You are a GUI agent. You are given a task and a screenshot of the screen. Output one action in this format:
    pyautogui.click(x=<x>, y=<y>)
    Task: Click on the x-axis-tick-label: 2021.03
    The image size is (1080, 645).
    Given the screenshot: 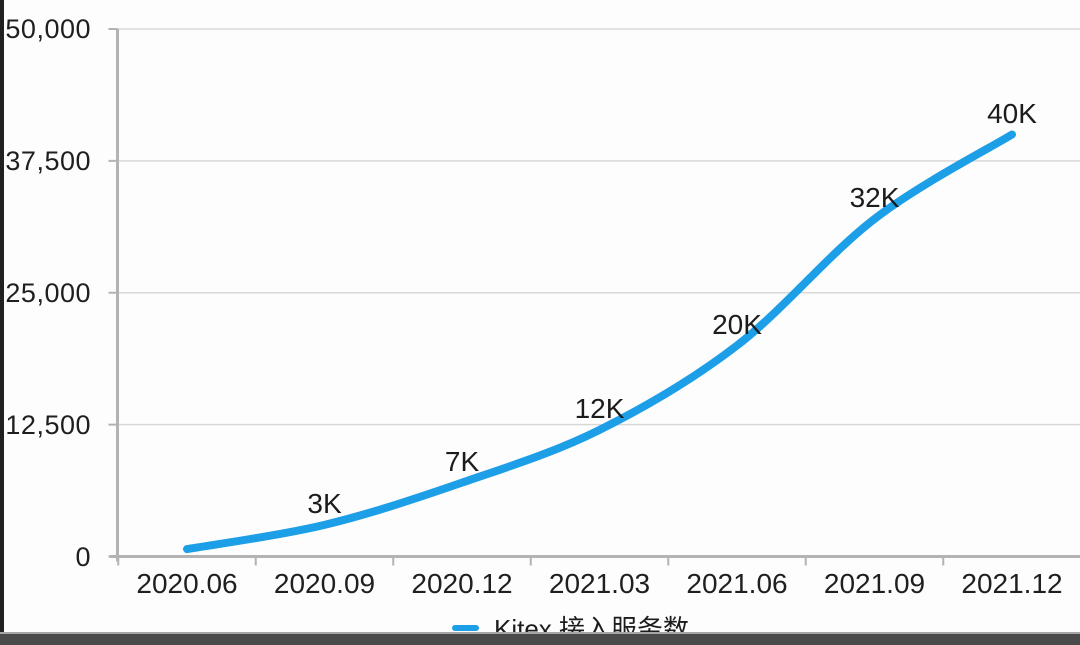 What is the action you would take?
    pyautogui.click(x=599, y=583)
    